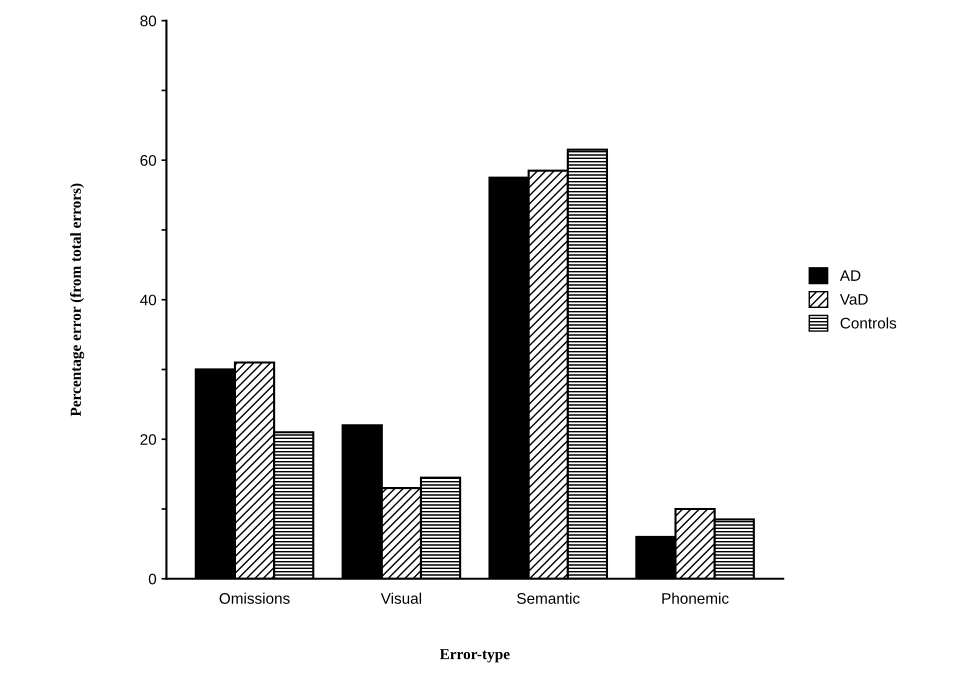 The height and width of the screenshot is (689, 979). What do you see at coordinates (148, 160) in the screenshot?
I see `y-tick-label: 60` at bounding box center [148, 160].